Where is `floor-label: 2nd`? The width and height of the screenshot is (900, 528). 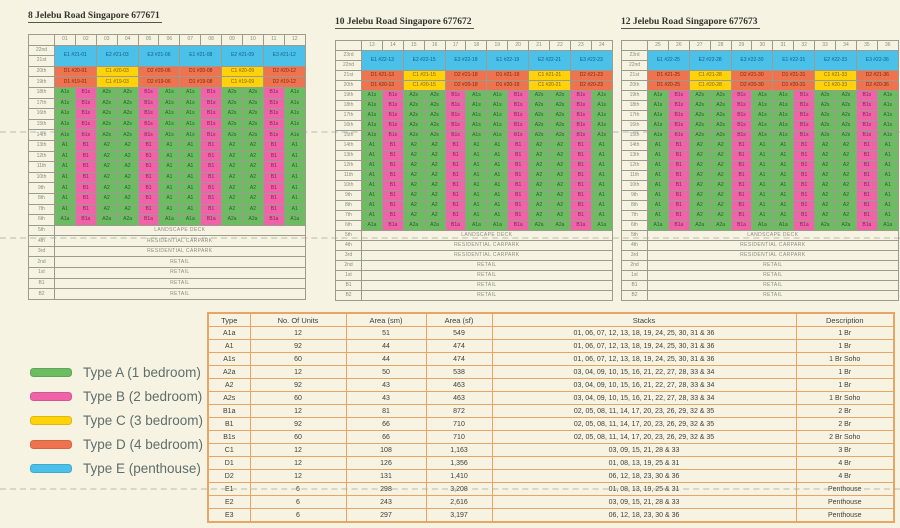
floor-label: 2nd is located at coordinates (634, 265).